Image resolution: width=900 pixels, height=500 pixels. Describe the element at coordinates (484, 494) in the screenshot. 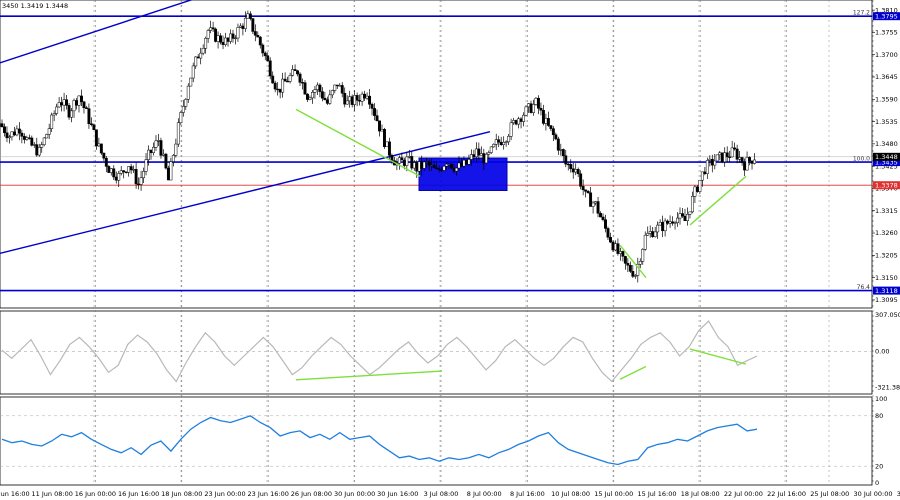

I see `x-tick-label: 8 Jul 00:00` at that location.